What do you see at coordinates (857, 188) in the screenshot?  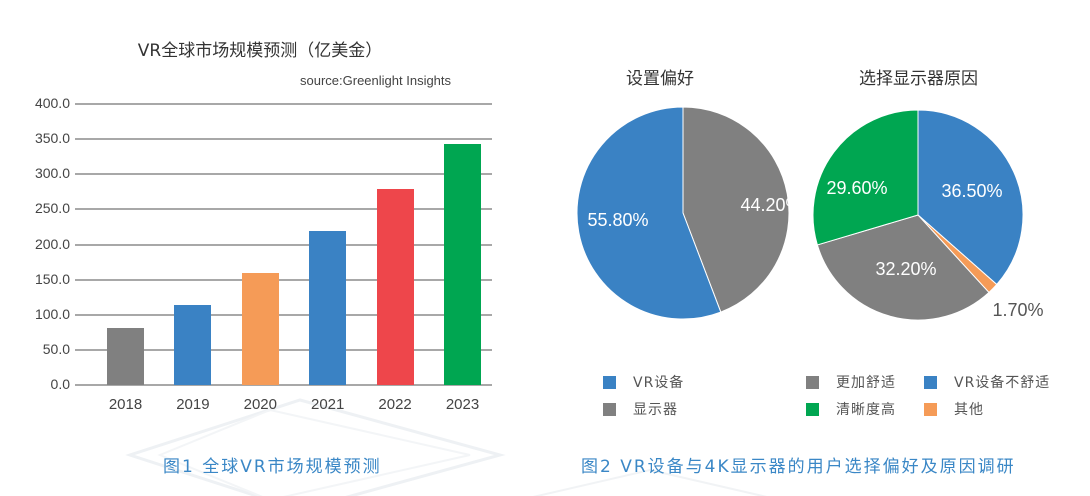 I see `pie2-label-clarity: 29.60%` at bounding box center [857, 188].